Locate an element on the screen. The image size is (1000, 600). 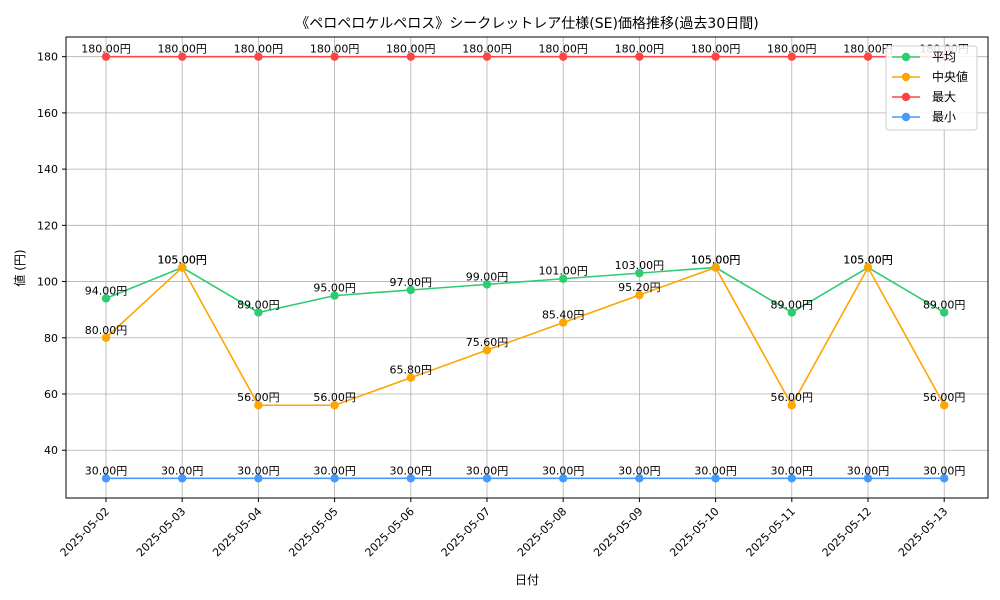
y-tick-label: 140 is located at coordinates (47, 169).